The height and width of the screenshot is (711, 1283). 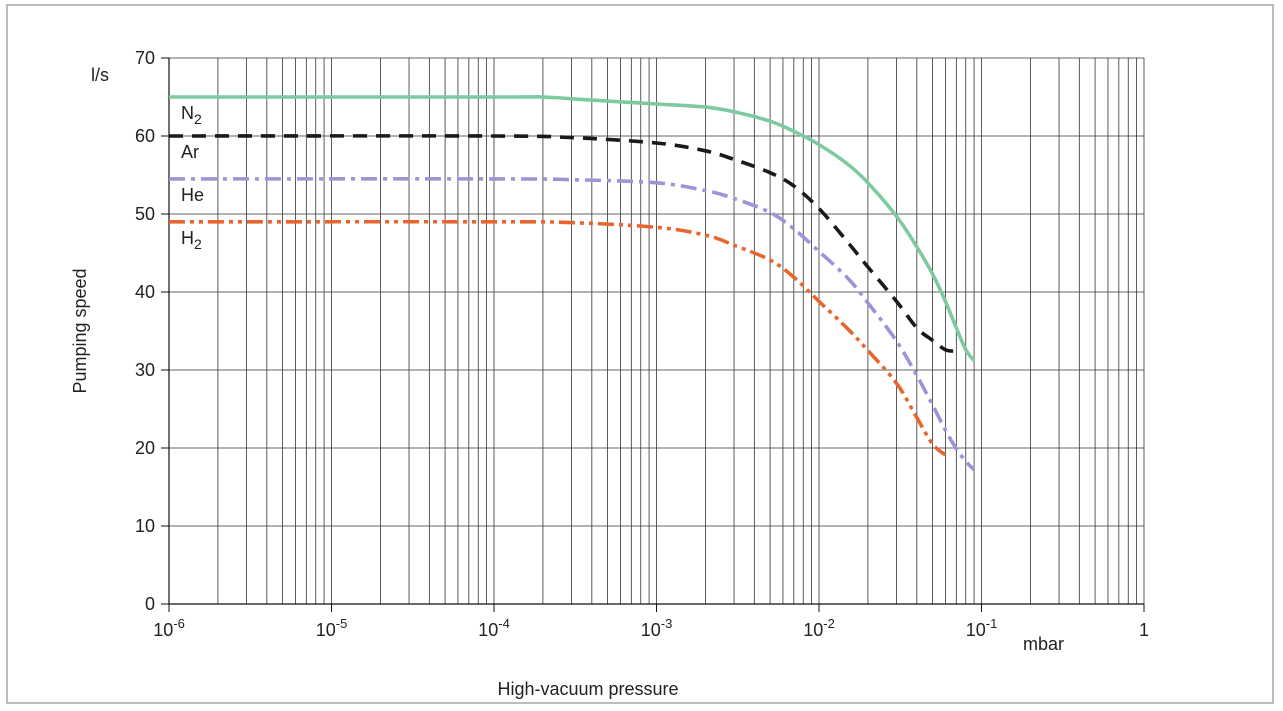 I want to click on x-tick-label: 1, so click(x=1144, y=630).